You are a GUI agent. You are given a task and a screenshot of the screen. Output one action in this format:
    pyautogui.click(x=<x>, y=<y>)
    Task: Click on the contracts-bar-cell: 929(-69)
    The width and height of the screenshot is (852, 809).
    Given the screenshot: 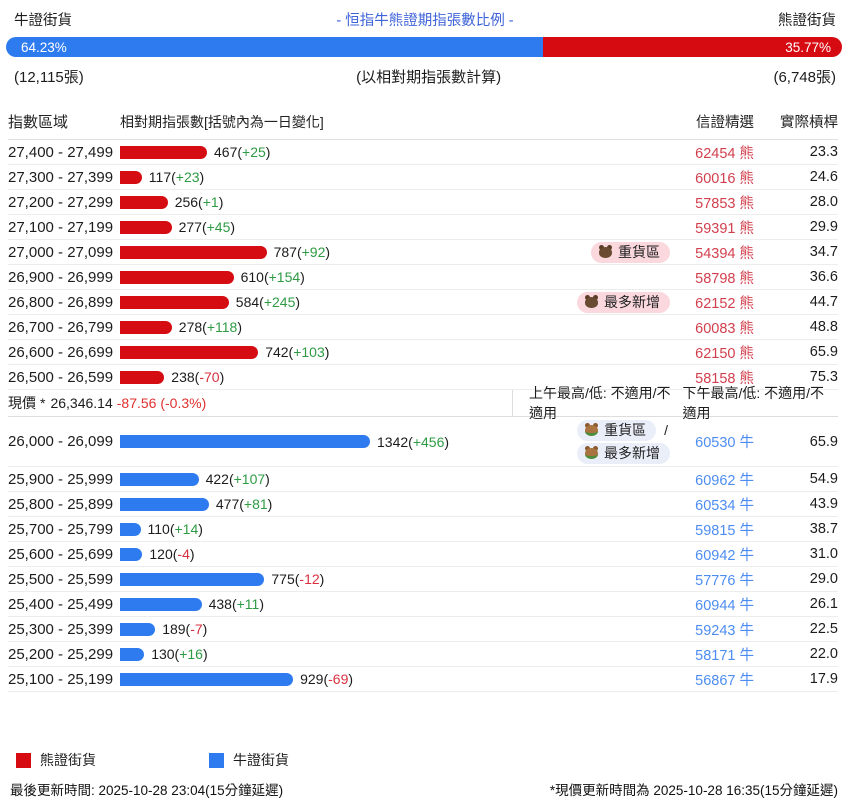 What is the action you would take?
    pyautogui.click(x=395, y=679)
    